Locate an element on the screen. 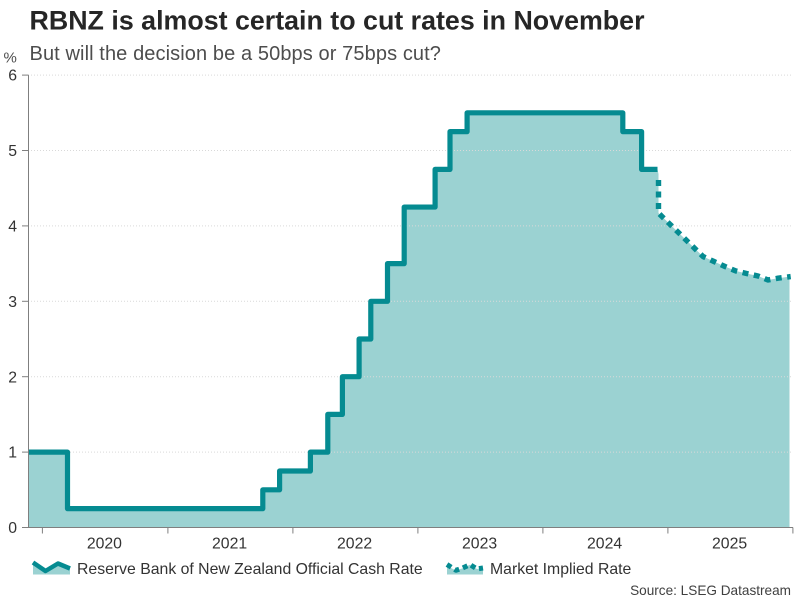 This screenshot has height=601, width=801. svg-text: 1 is located at coordinates (12, 453).